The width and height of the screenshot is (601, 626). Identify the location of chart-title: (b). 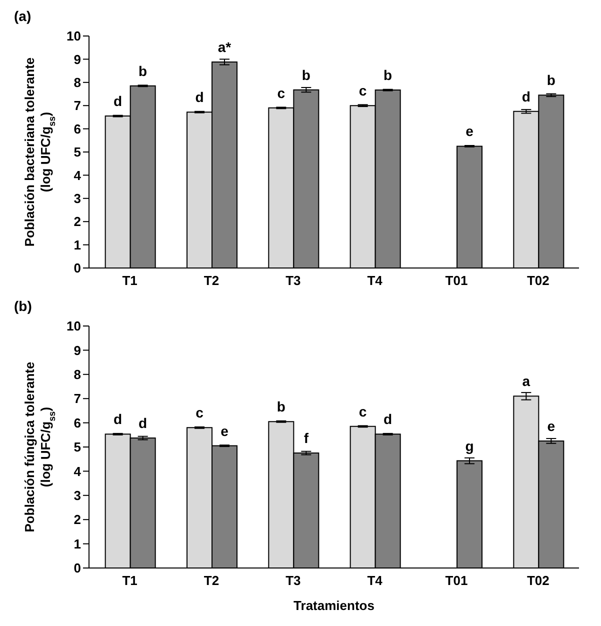
(23, 306).